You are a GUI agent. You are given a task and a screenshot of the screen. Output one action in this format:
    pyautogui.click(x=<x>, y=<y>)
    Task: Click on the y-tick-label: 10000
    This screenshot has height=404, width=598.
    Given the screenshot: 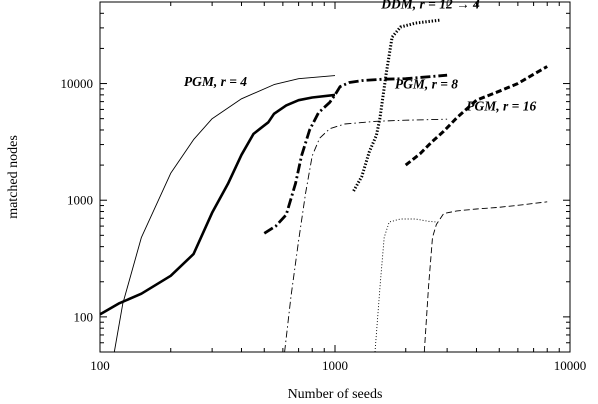 What is the action you would take?
    pyautogui.click(x=77, y=83)
    